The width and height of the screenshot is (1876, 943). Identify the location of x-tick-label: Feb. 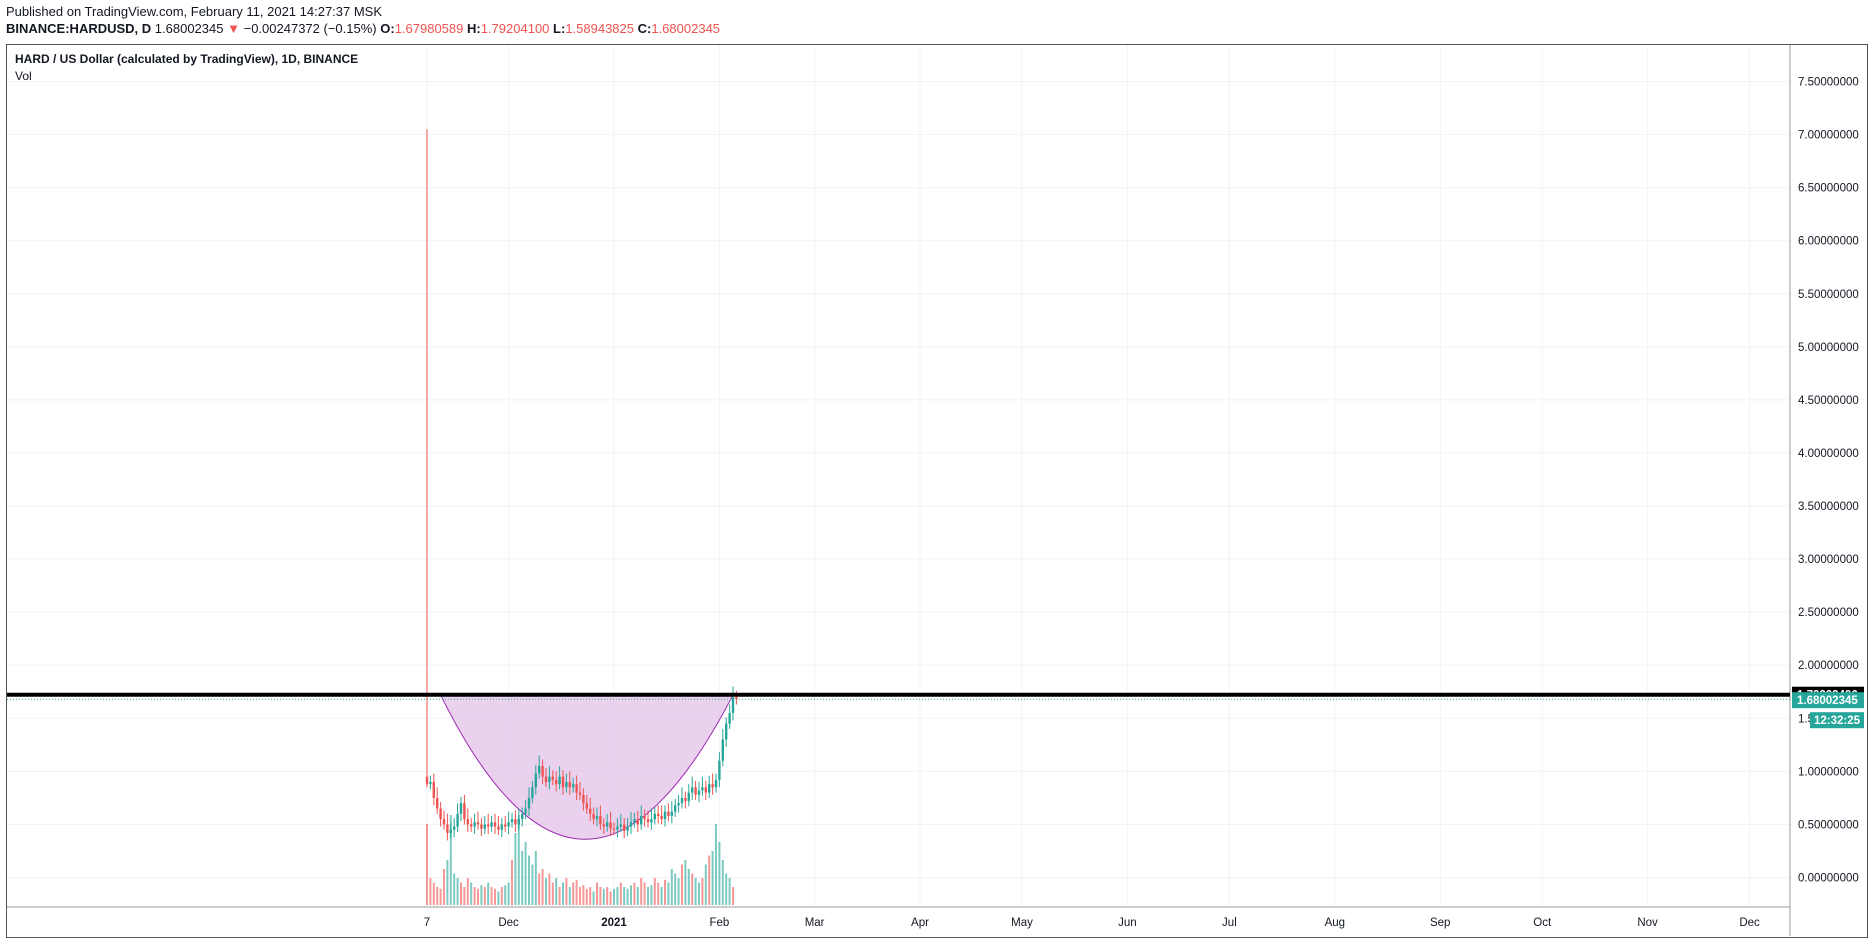
(719, 923).